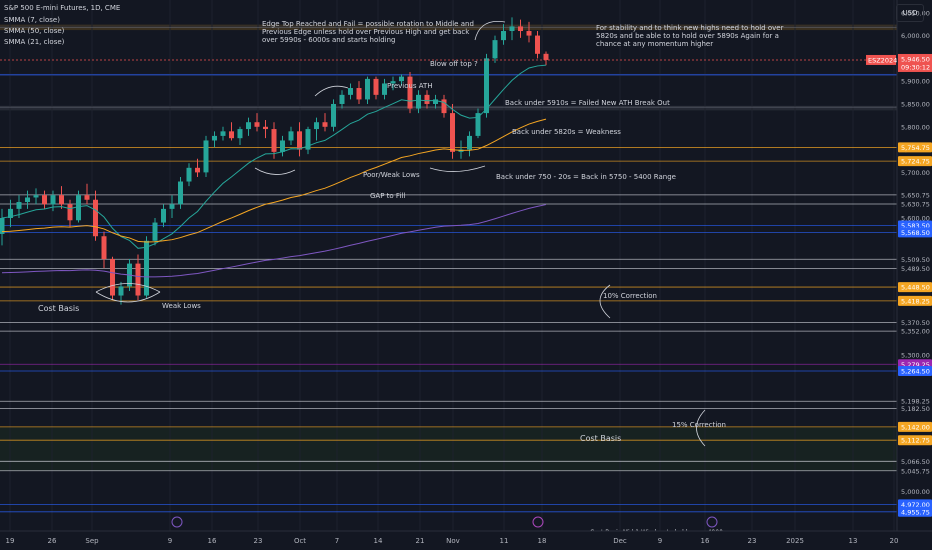  I want to click on time-tick: 2025, so click(795, 541).